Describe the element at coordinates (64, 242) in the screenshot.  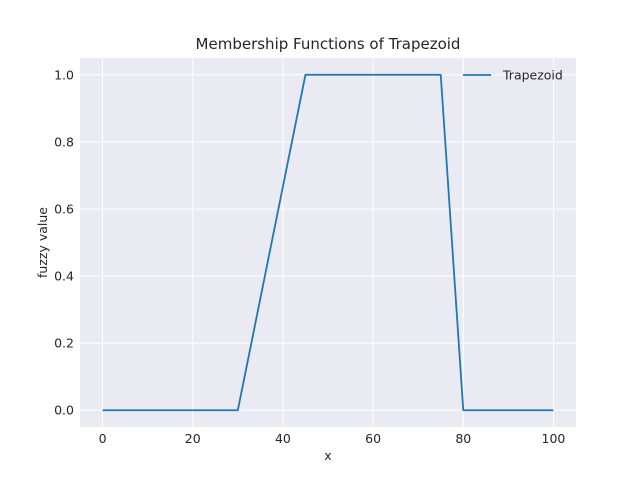
I see `y-axis-ticks: 0.0 0.2 0.4 0.6 0.8 1.0` at that location.